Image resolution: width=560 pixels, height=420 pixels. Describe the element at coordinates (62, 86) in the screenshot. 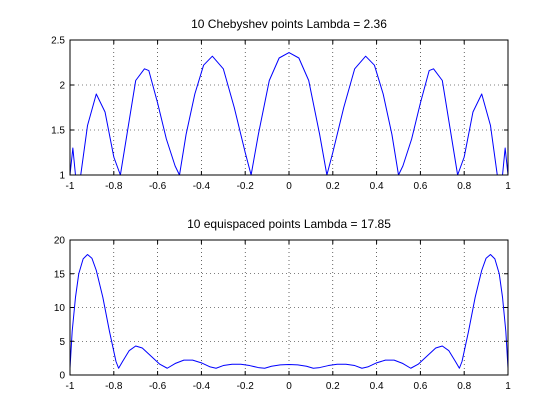

I see `y-tick-label: 2` at that location.